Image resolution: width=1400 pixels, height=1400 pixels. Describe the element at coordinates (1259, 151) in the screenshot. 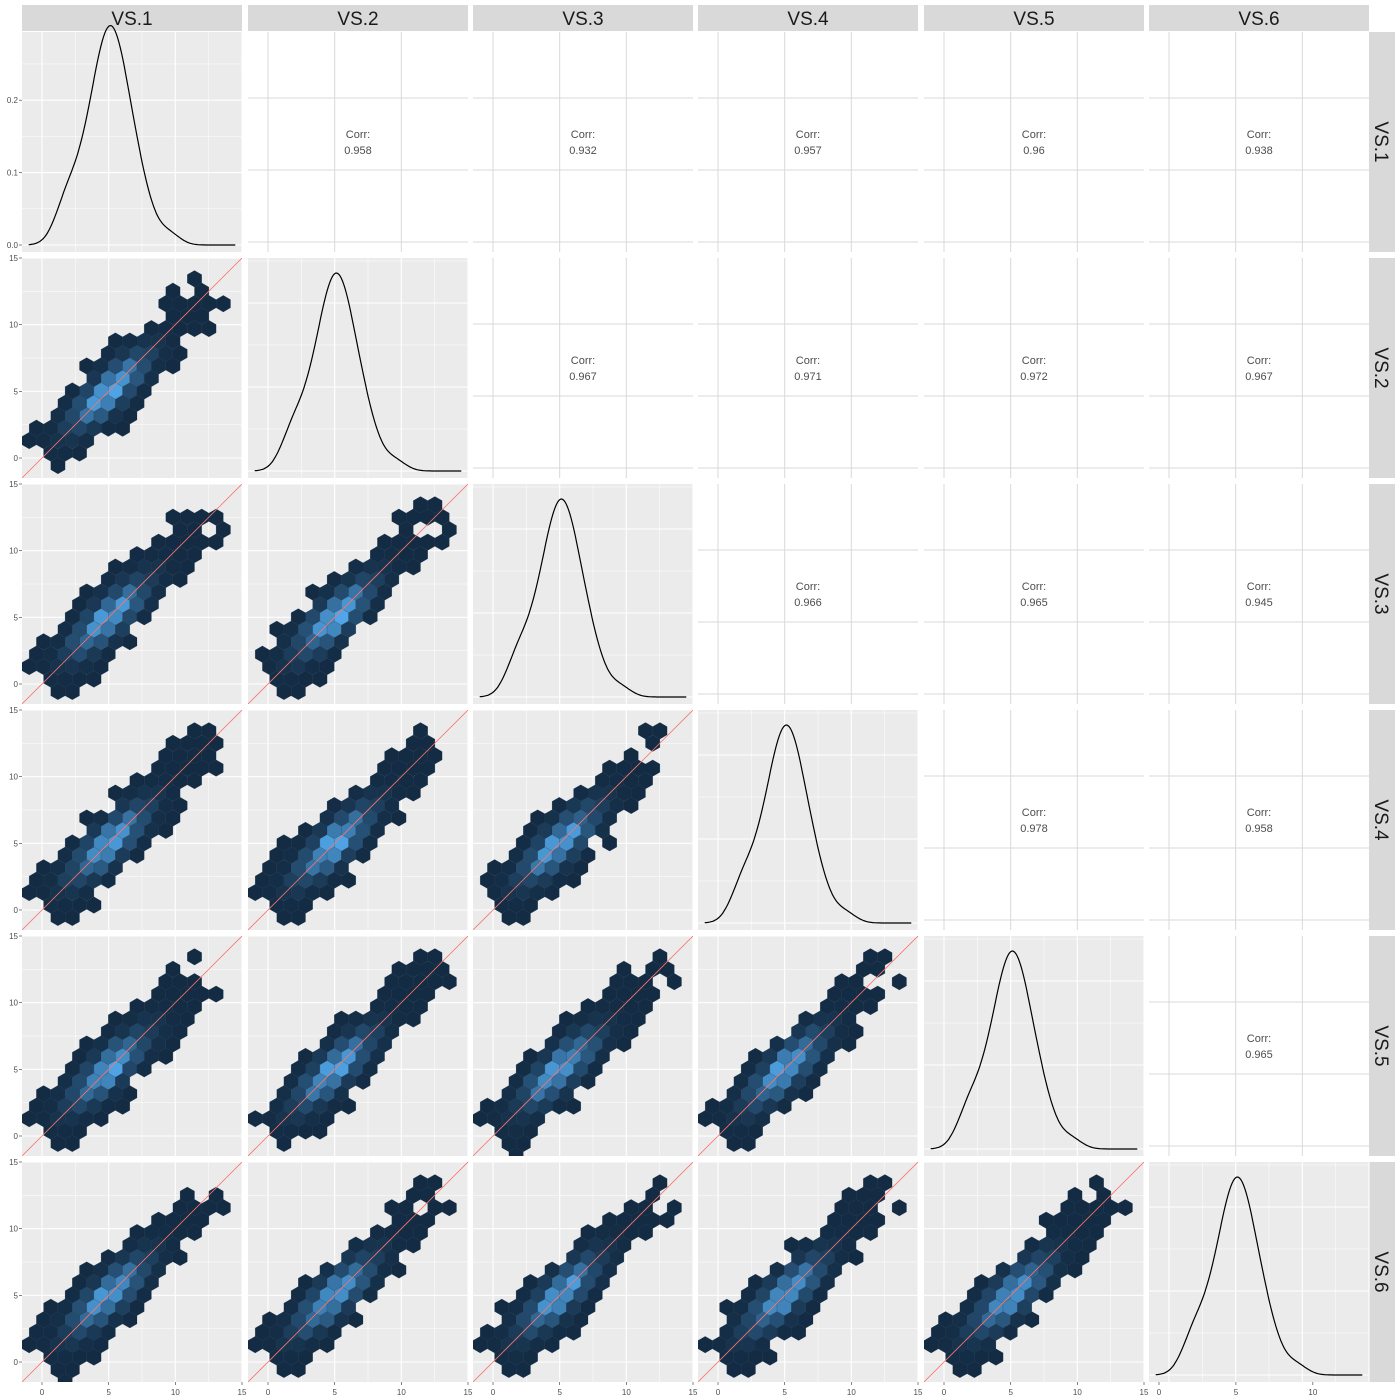

I see `corr-value: 0.938` at that location.